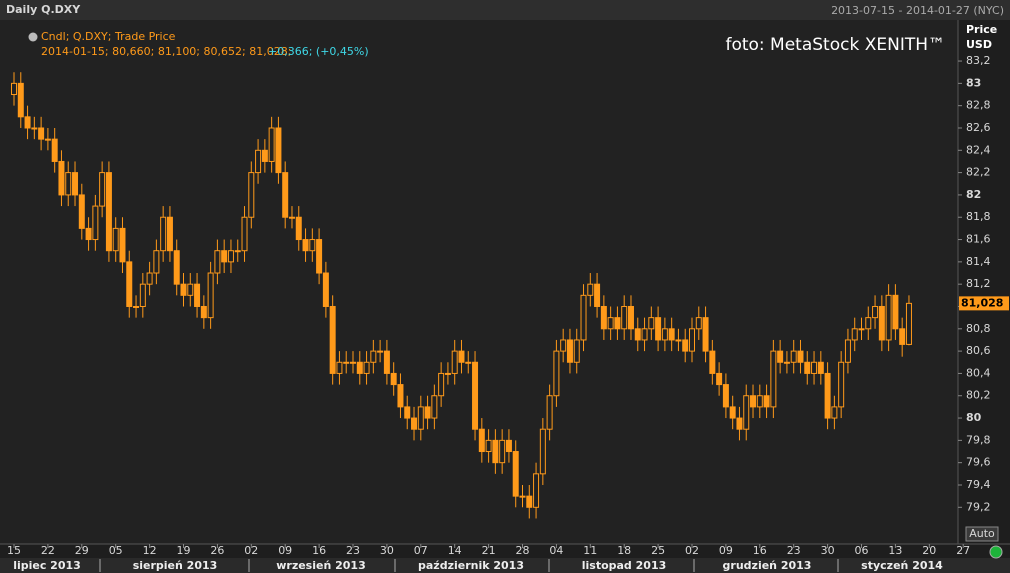 The height and width of the screenshot is (573, 1010). Describe the element at coordinates (978, 60) in the screenshot. I see `y-tick-label: 83,2` at that location.